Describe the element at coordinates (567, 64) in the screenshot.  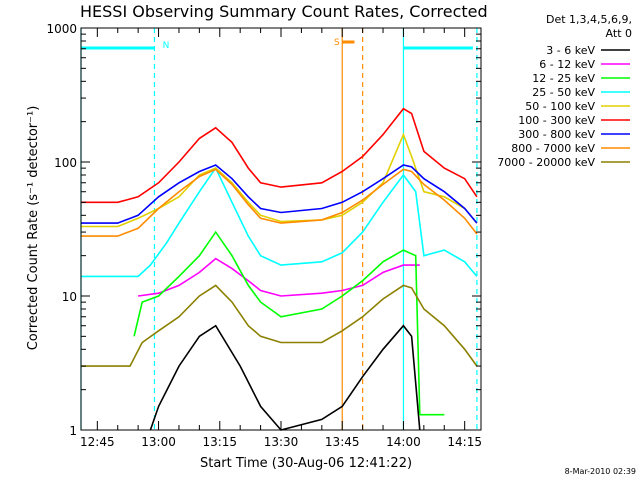
I see `legend-label-2: 6 - 12 keV` at that location.